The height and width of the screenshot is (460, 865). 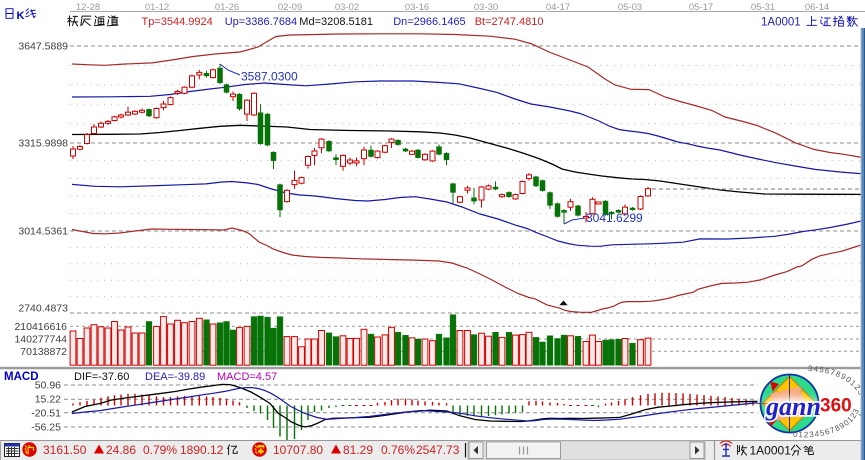 What do you see at coordinates (48, 386) in the screenshot?
I see `svg-text: 50.96` at bounding box center [48, 386].